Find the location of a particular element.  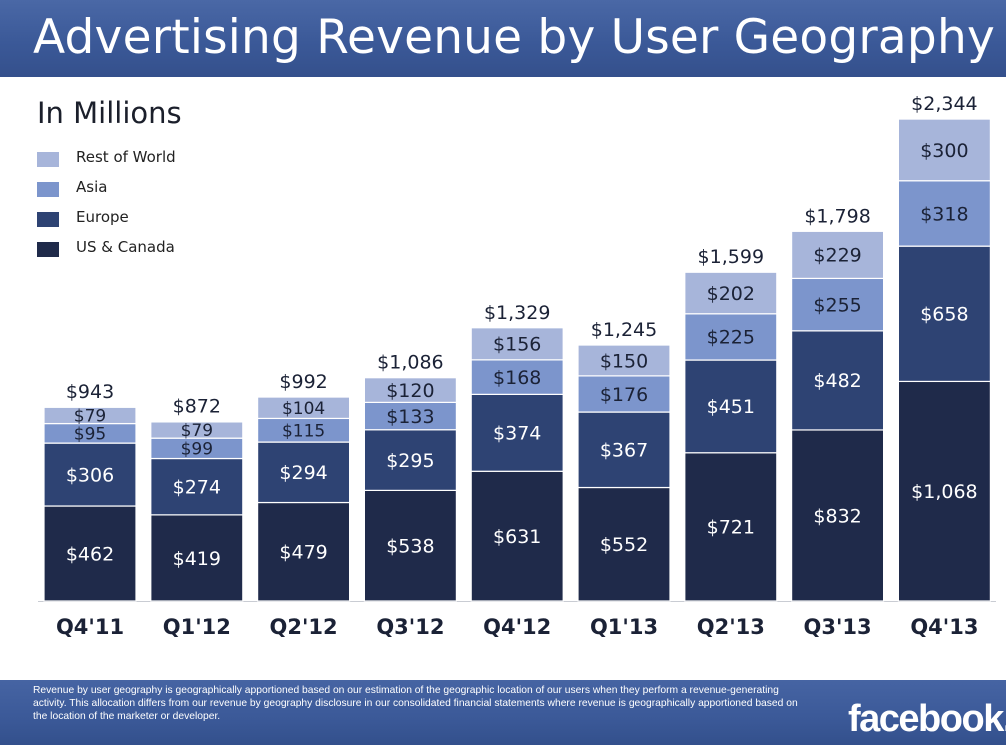

data-label-us_canada-3: $538 is located at coordinates (410, 547).